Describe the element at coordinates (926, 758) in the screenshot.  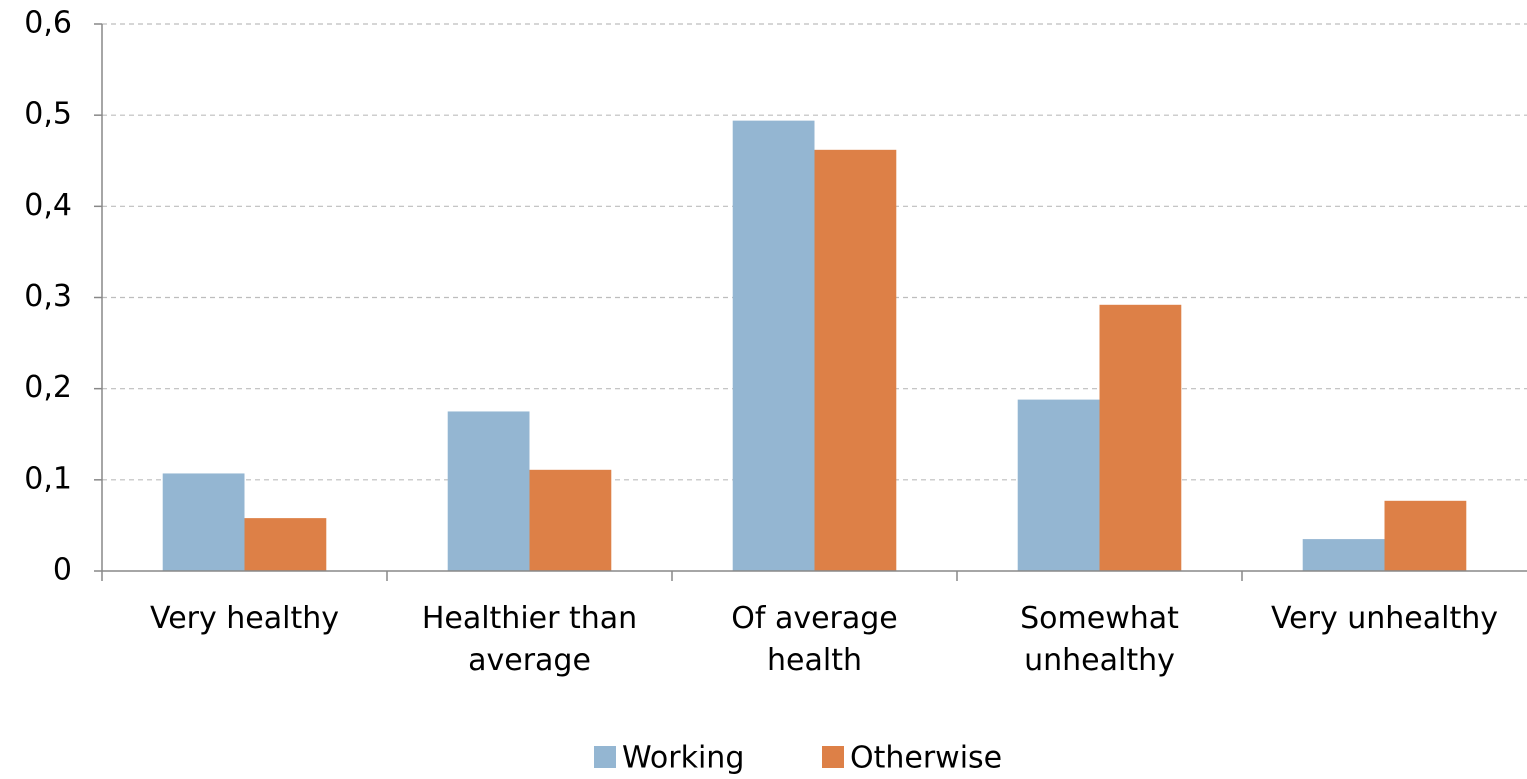
I see `legend-label: Otherwise` at that location.